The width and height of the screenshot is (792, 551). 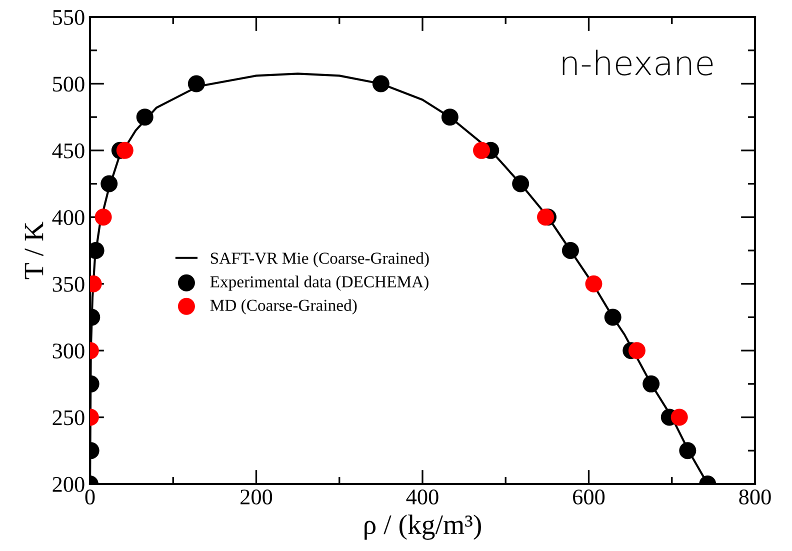 I want to click on y-tick-label: 450, so click(x=68, y=150).